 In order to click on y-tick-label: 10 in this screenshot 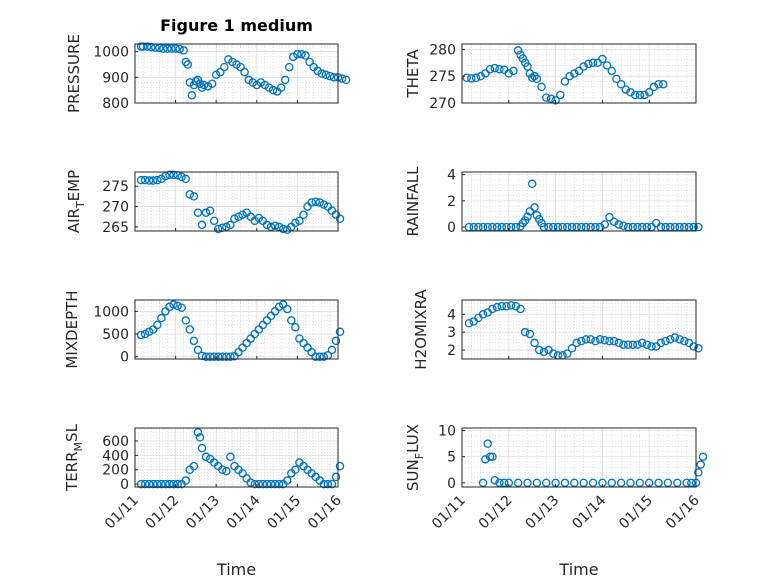, I will do `click(447, 432)`.